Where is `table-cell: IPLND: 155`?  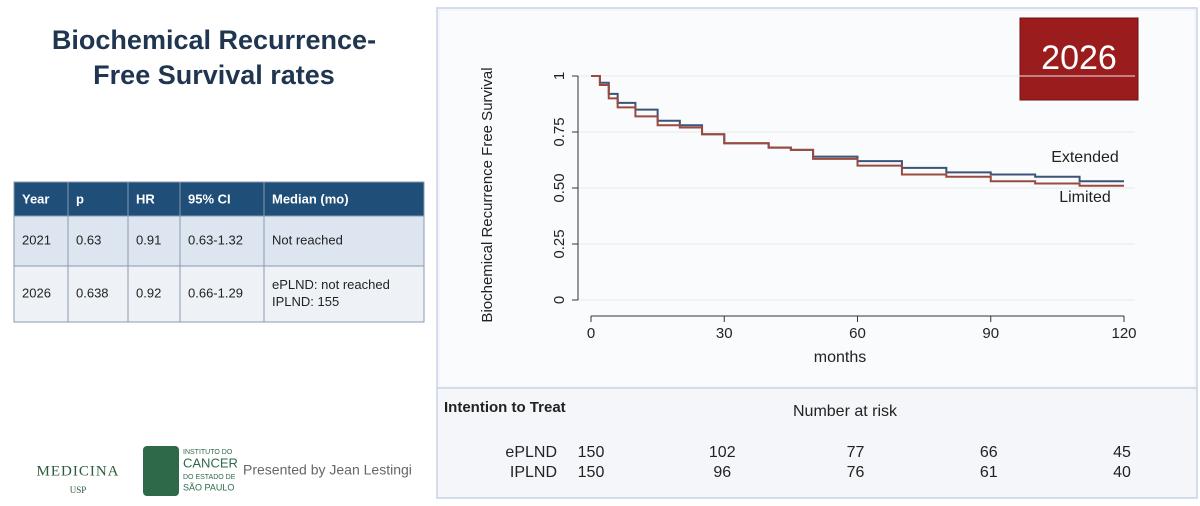 table-cell: IPLND: 155 is located at coordinates (305, 301).